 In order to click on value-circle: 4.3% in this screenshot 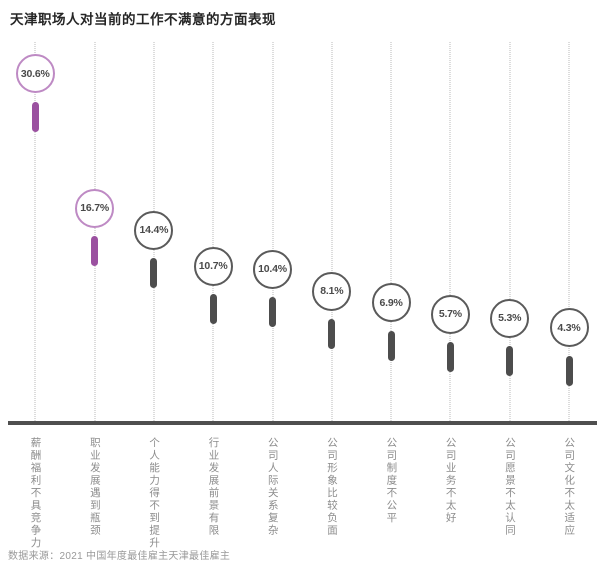, I will do `click(569, 328)`.